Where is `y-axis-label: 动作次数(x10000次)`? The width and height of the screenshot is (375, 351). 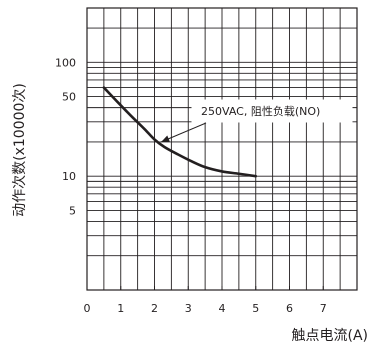
y-axis-label: 动作次数(x10000次) is located at coordinates (20, 150).